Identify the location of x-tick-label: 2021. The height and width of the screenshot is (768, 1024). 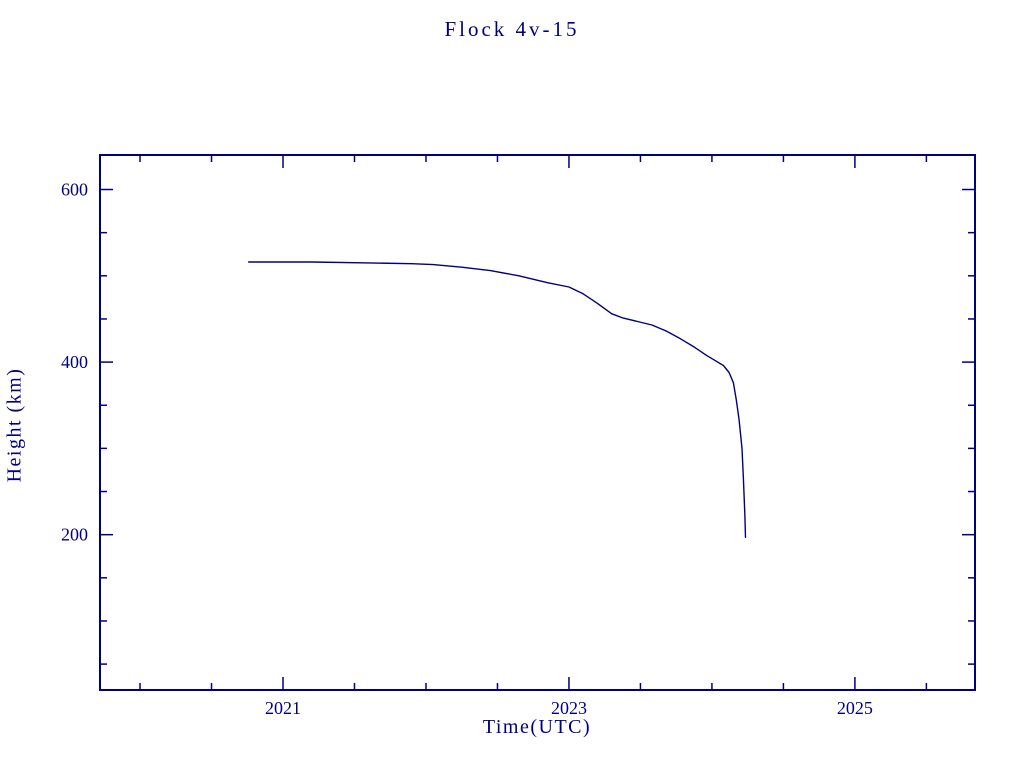
(283, 708).